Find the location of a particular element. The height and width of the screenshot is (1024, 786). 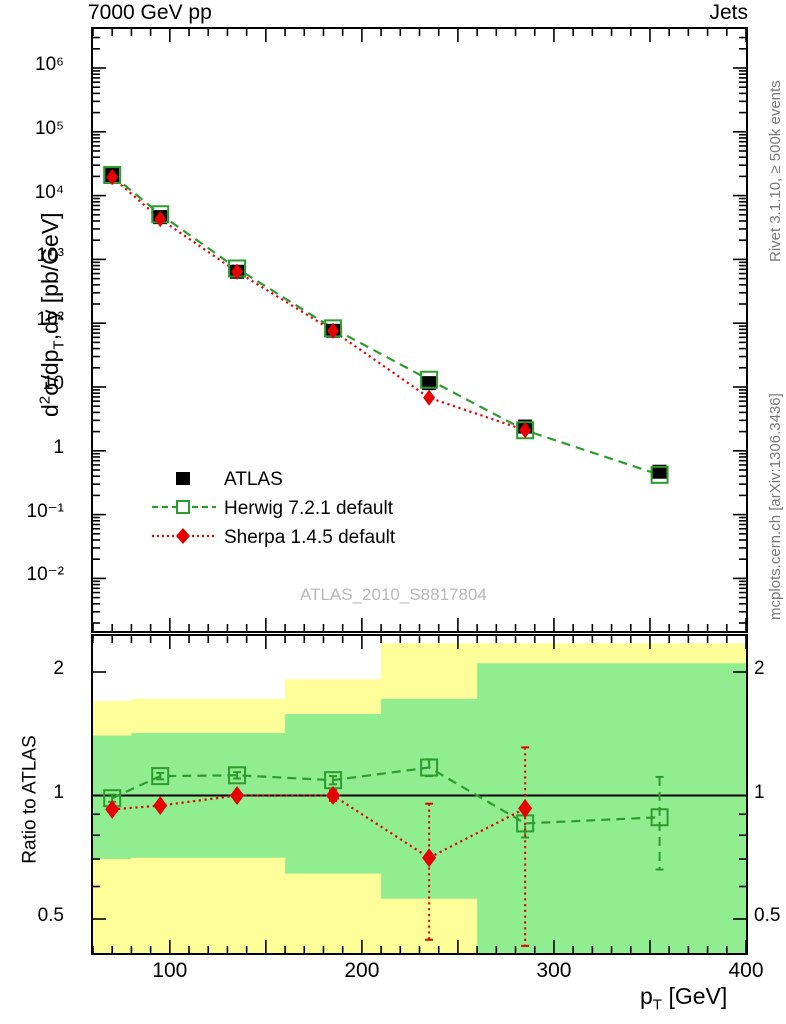

ratio-y-tick-label-right: 1 is located at coordinates (759, 792).